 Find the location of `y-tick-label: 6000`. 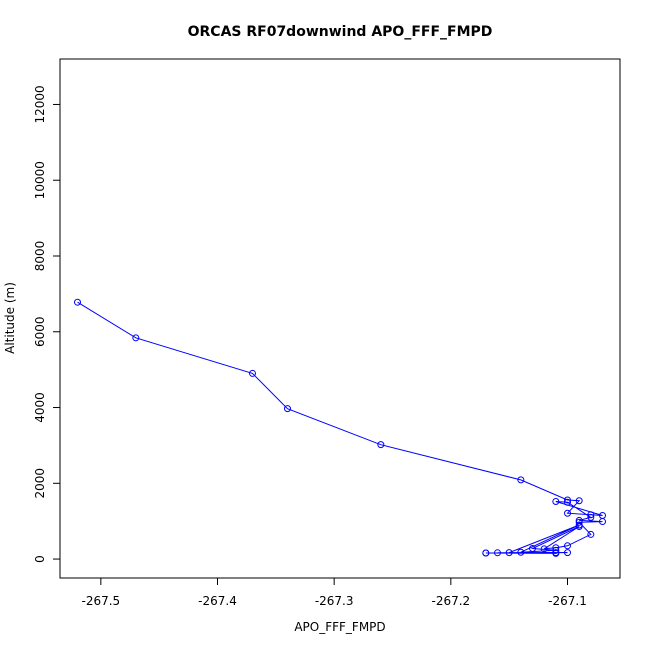

y-tick-label: 6000 is located at coordinates (40, 331).